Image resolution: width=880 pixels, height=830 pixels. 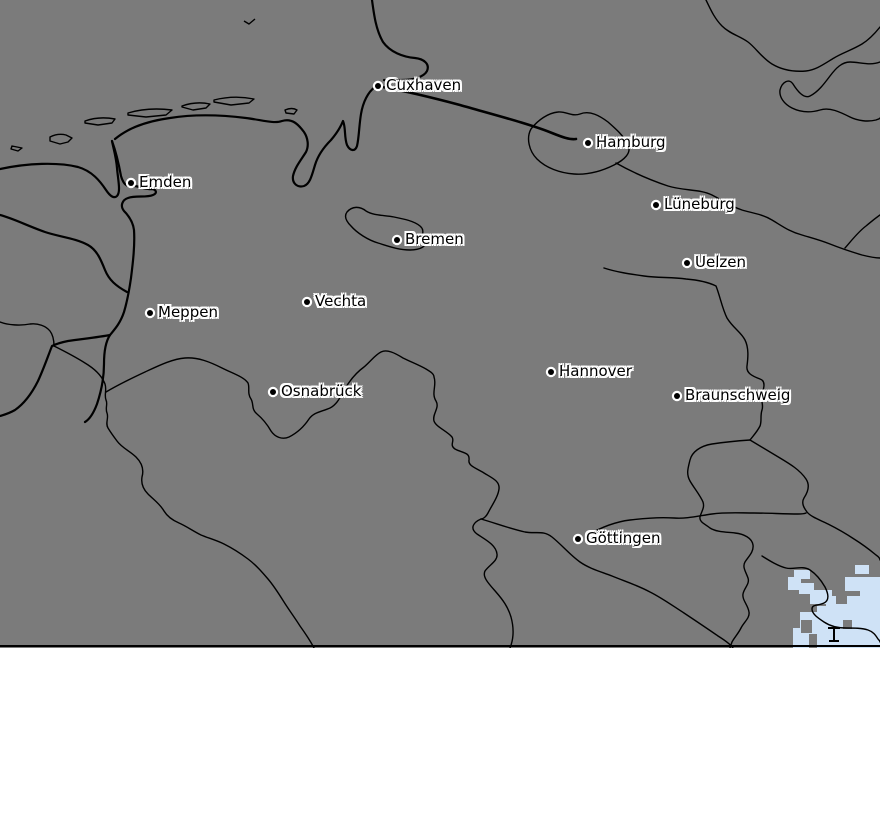 I want to click on city-label: Osnabrück, so click(x=321, y=391).